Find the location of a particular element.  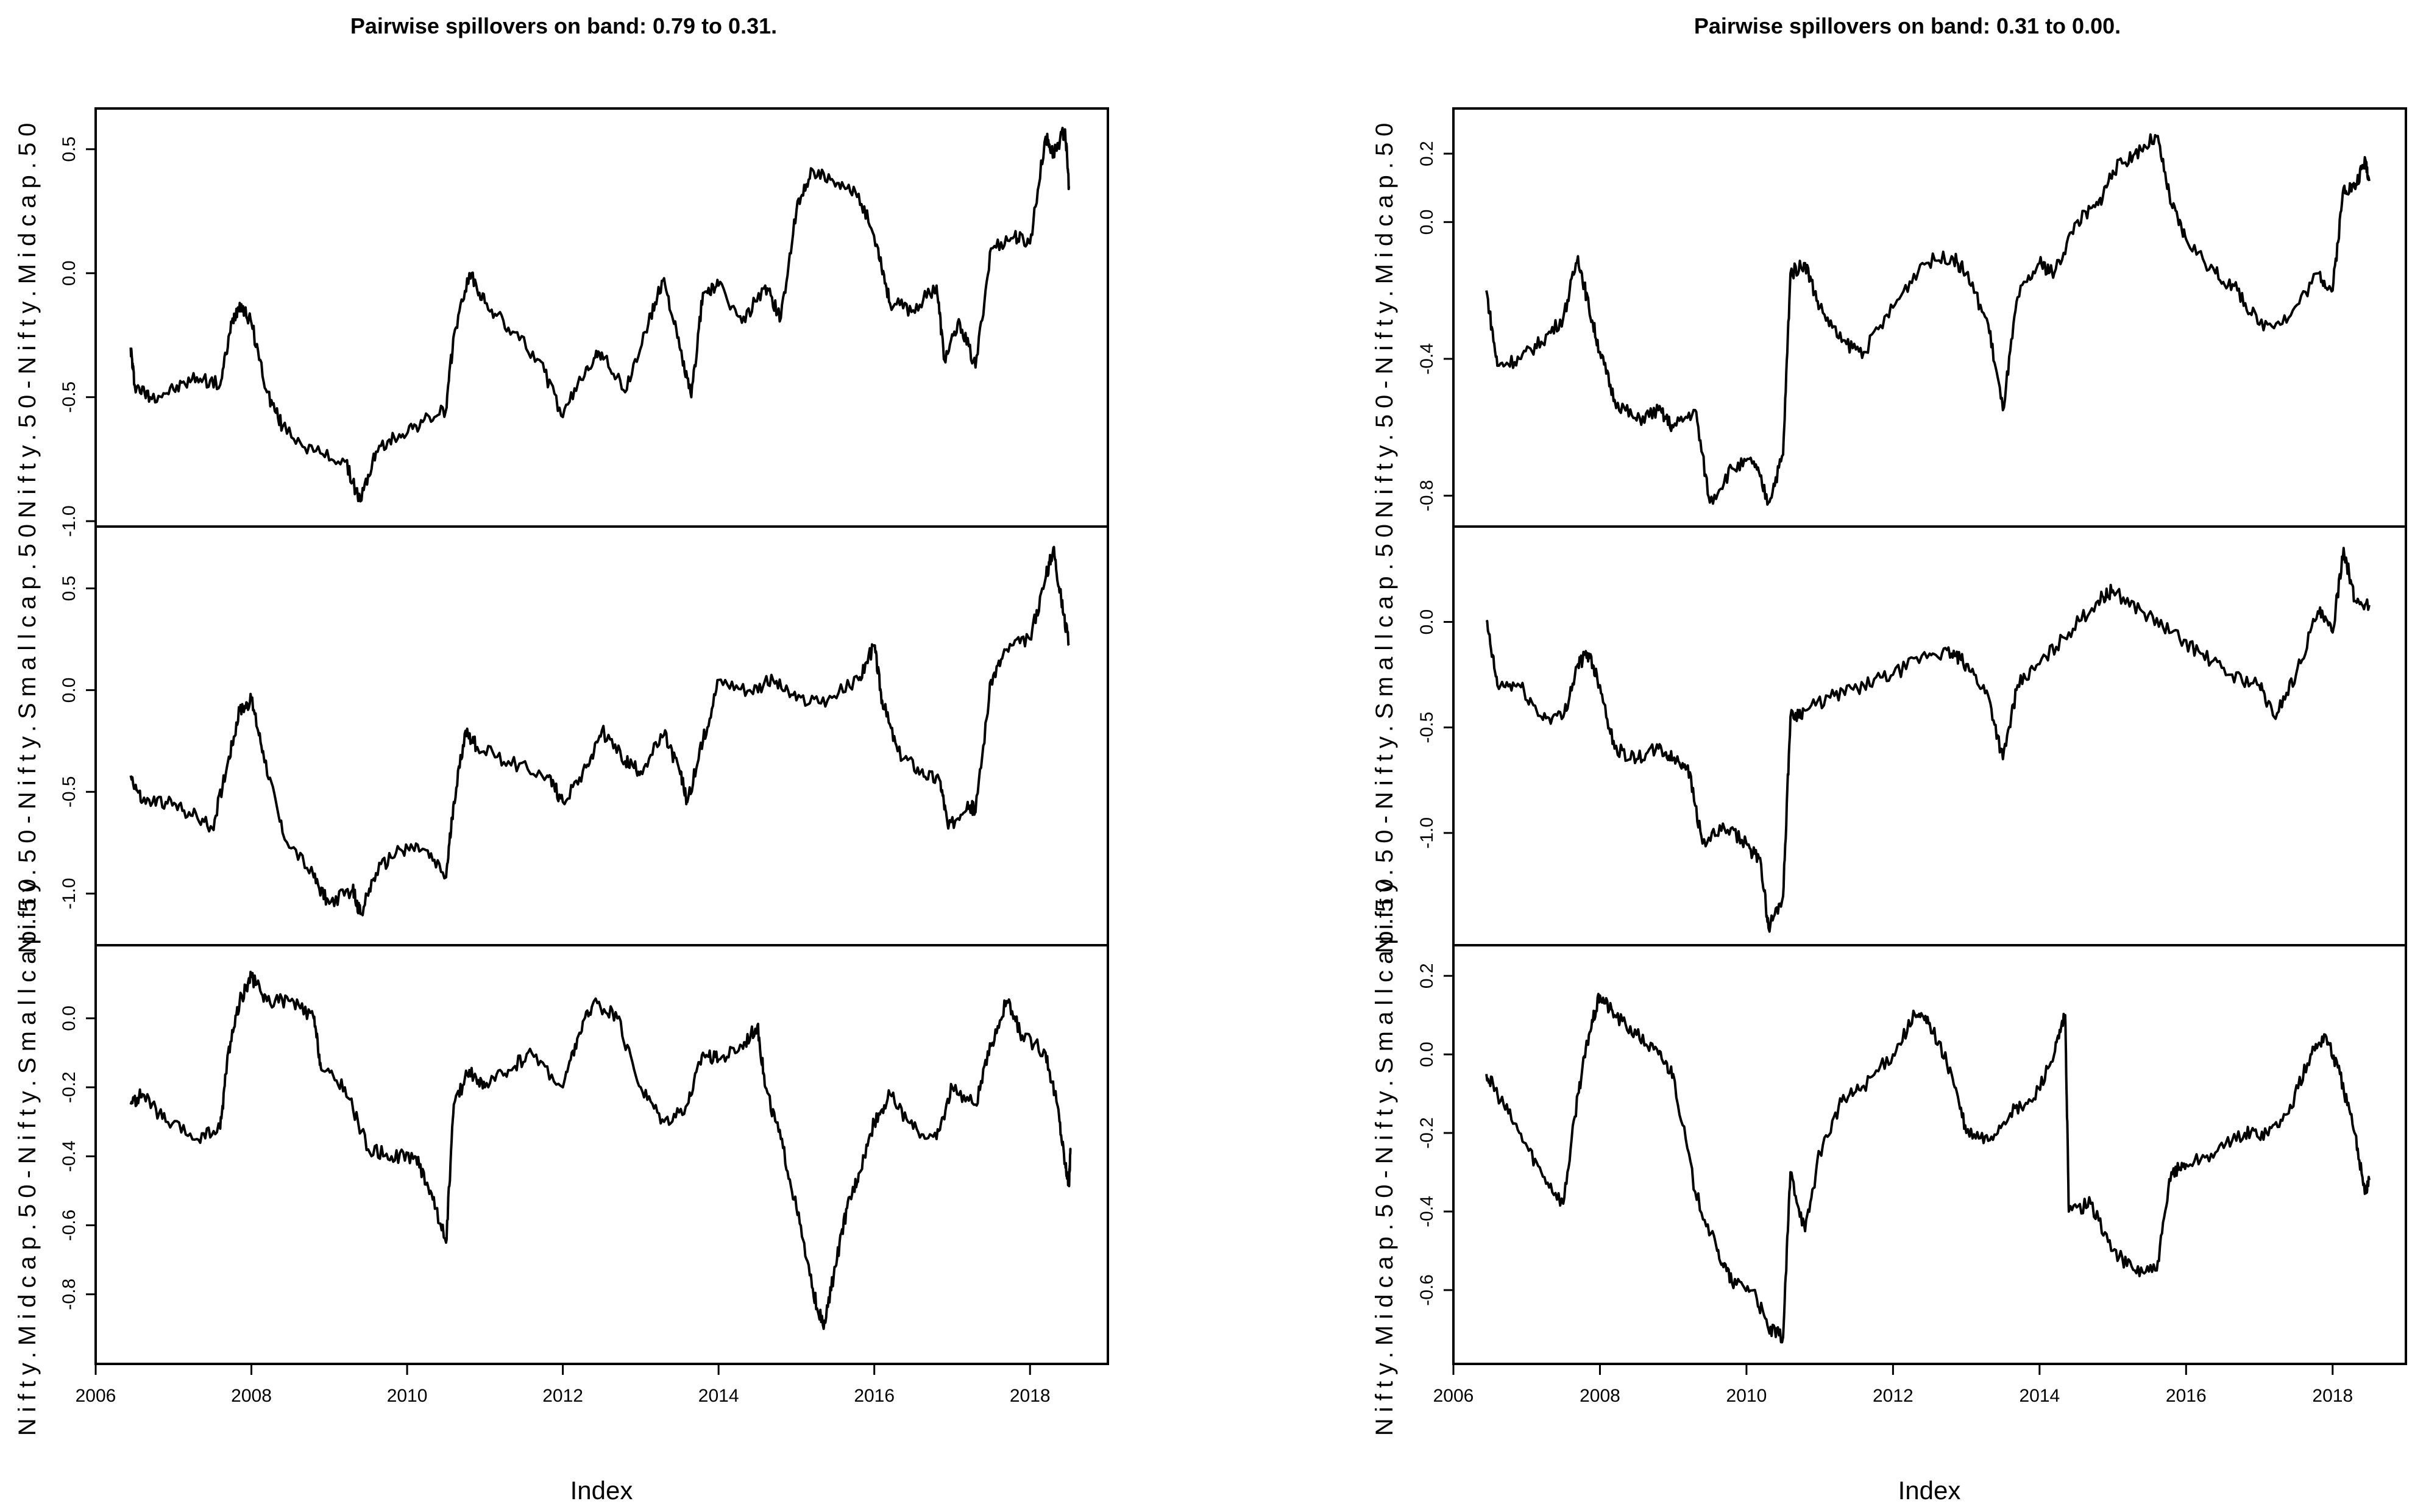

right-y-label-panel-2: Nifty.50-Nifty.Smallcap.50 is located at coordinates (1384, 735).